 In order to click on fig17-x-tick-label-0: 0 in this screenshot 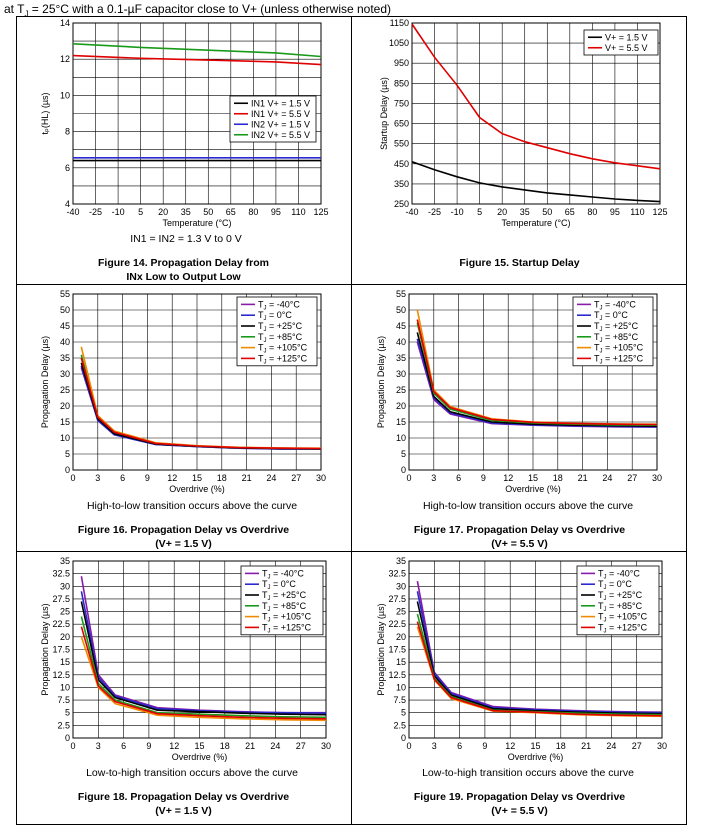, I will do `click(408, 478)`.